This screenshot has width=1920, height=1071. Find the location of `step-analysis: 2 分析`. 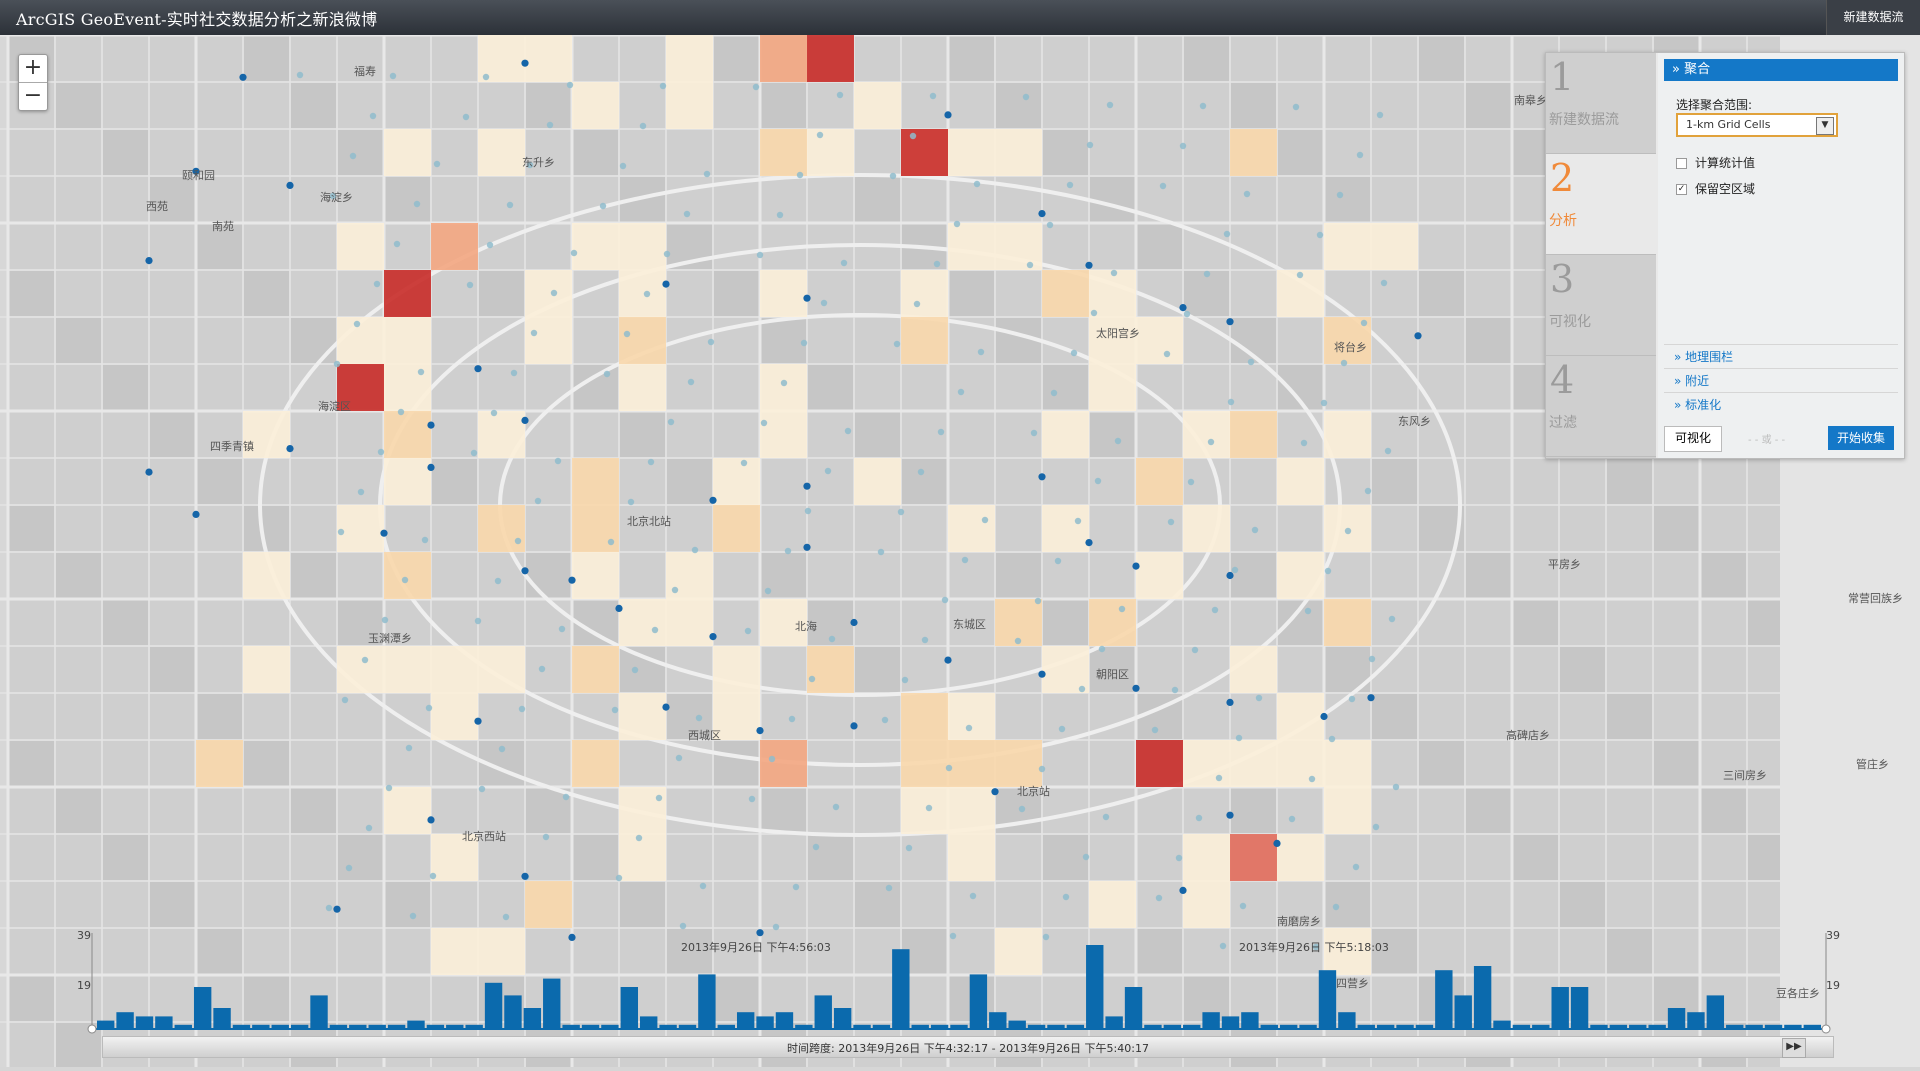

step-analysis: 2 分析 is located at coordinates (1601, 204).